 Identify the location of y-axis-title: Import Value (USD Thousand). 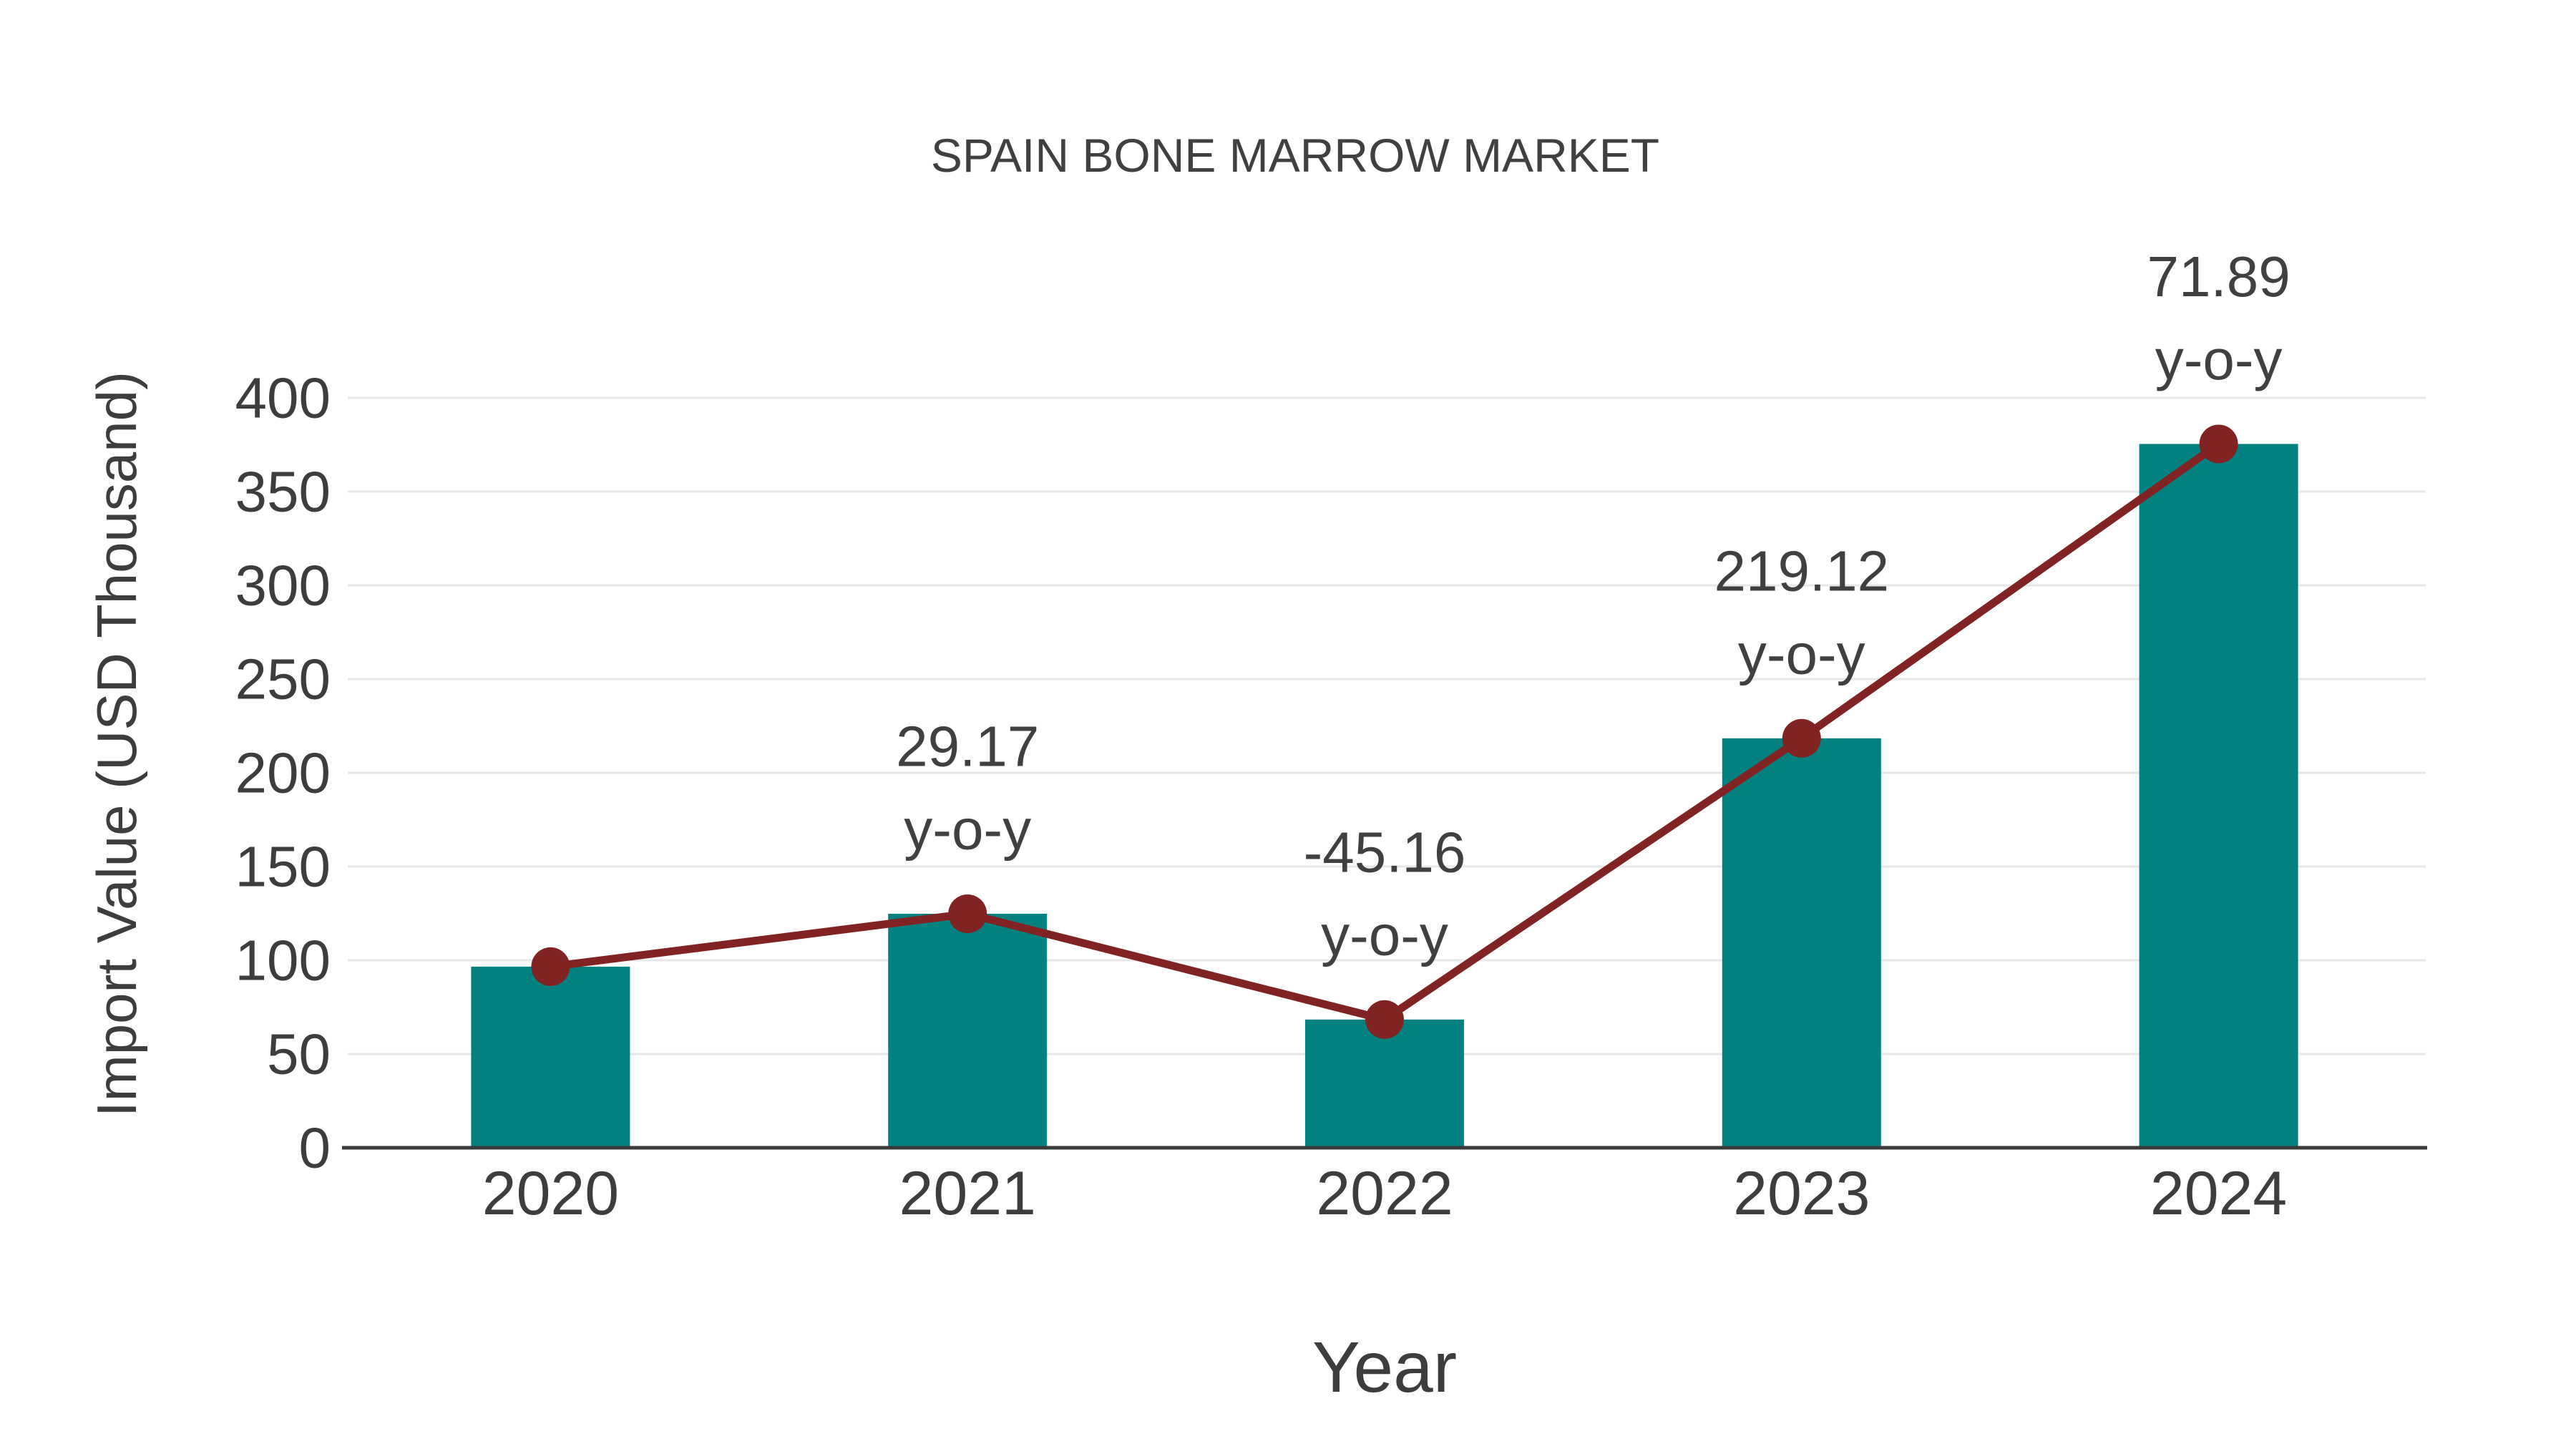
(116, 744).